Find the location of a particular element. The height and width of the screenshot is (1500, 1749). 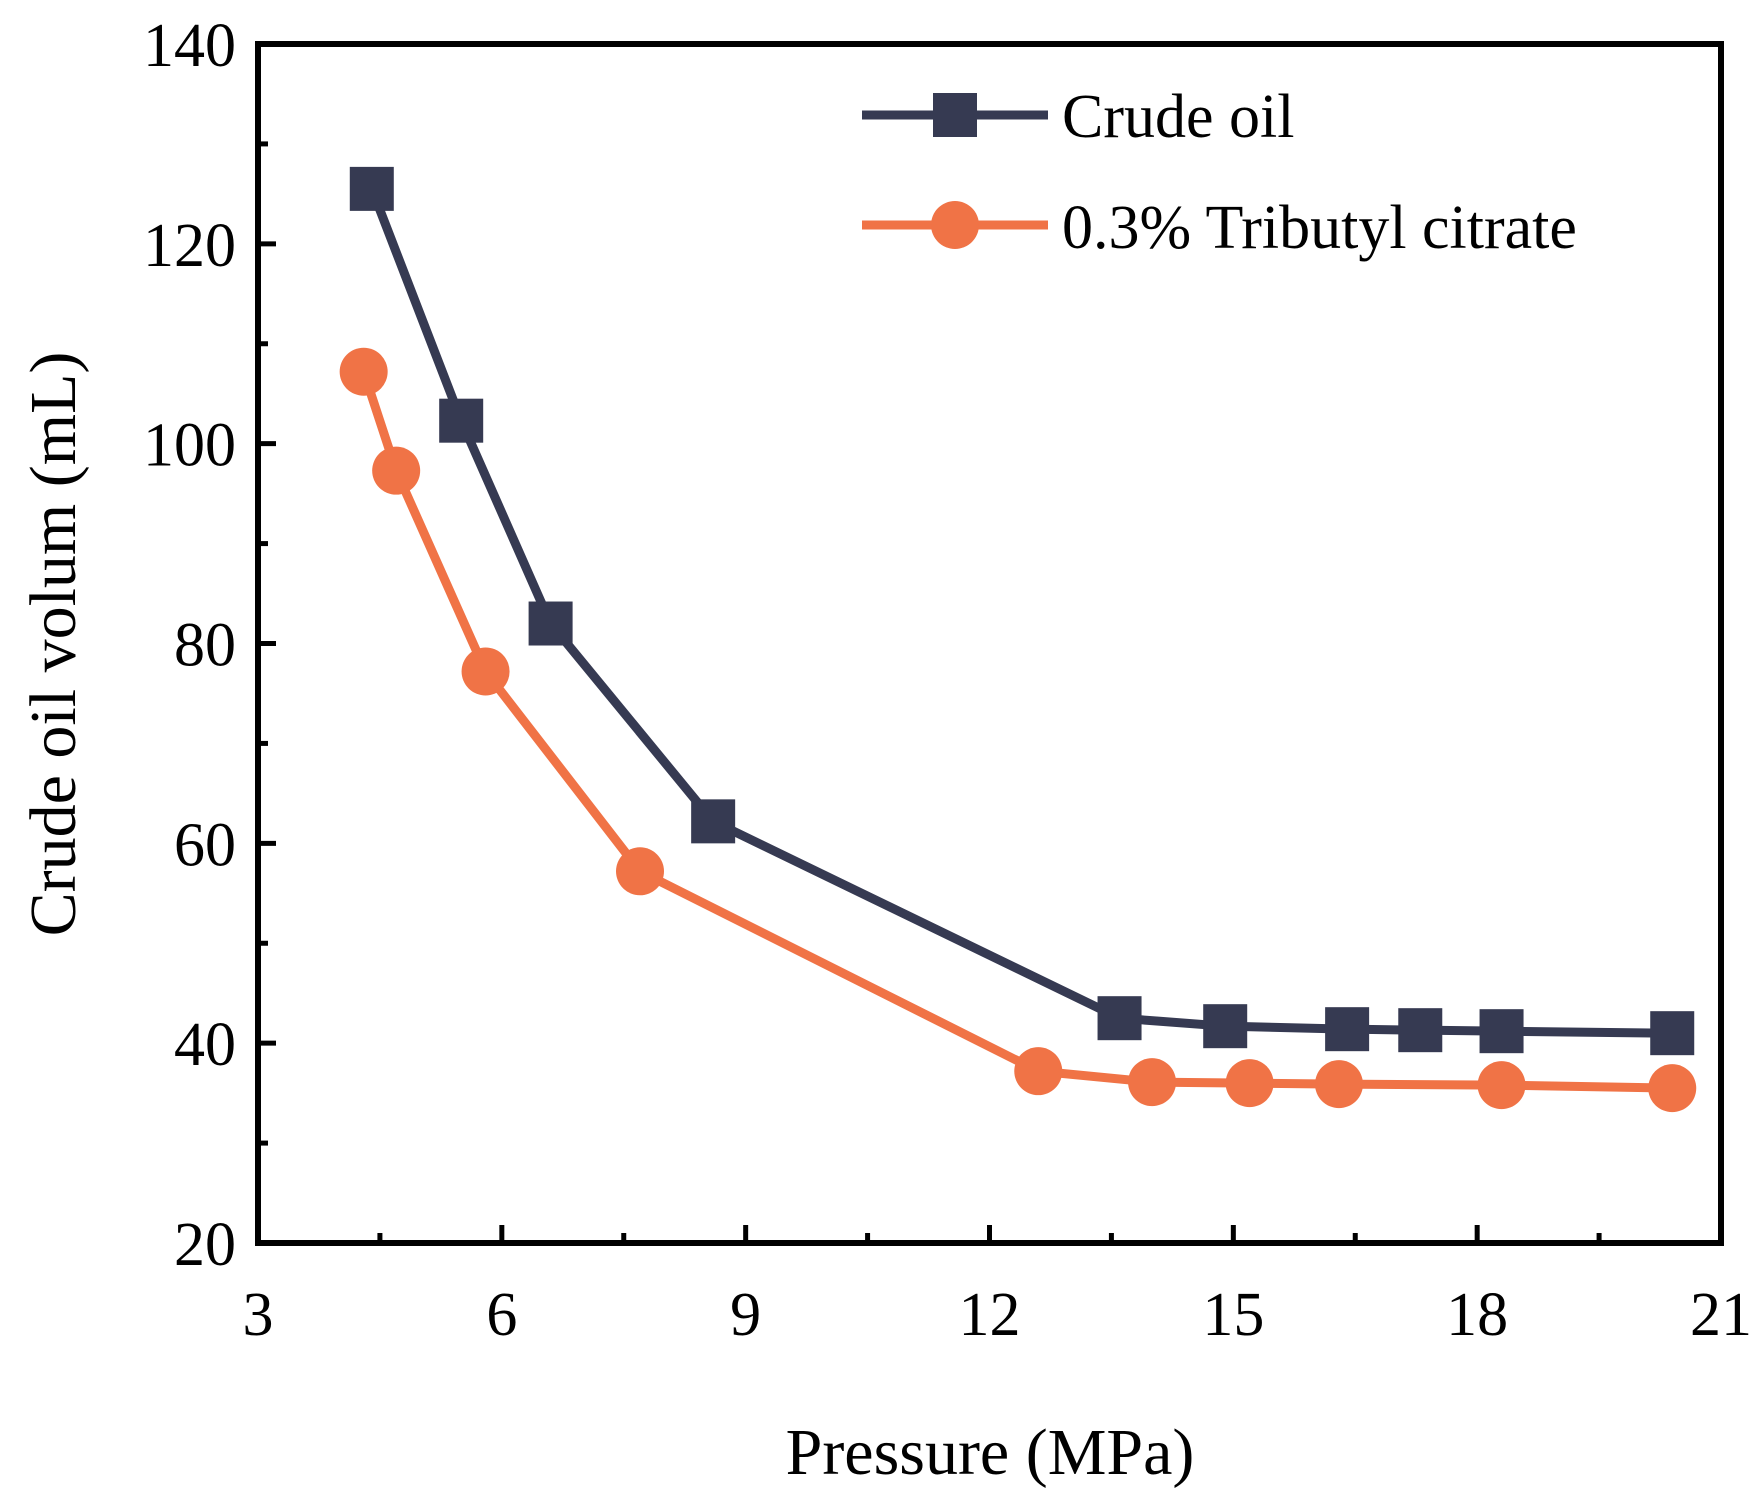

x-tick-label: 3 is located at coordinates (258, 1315).